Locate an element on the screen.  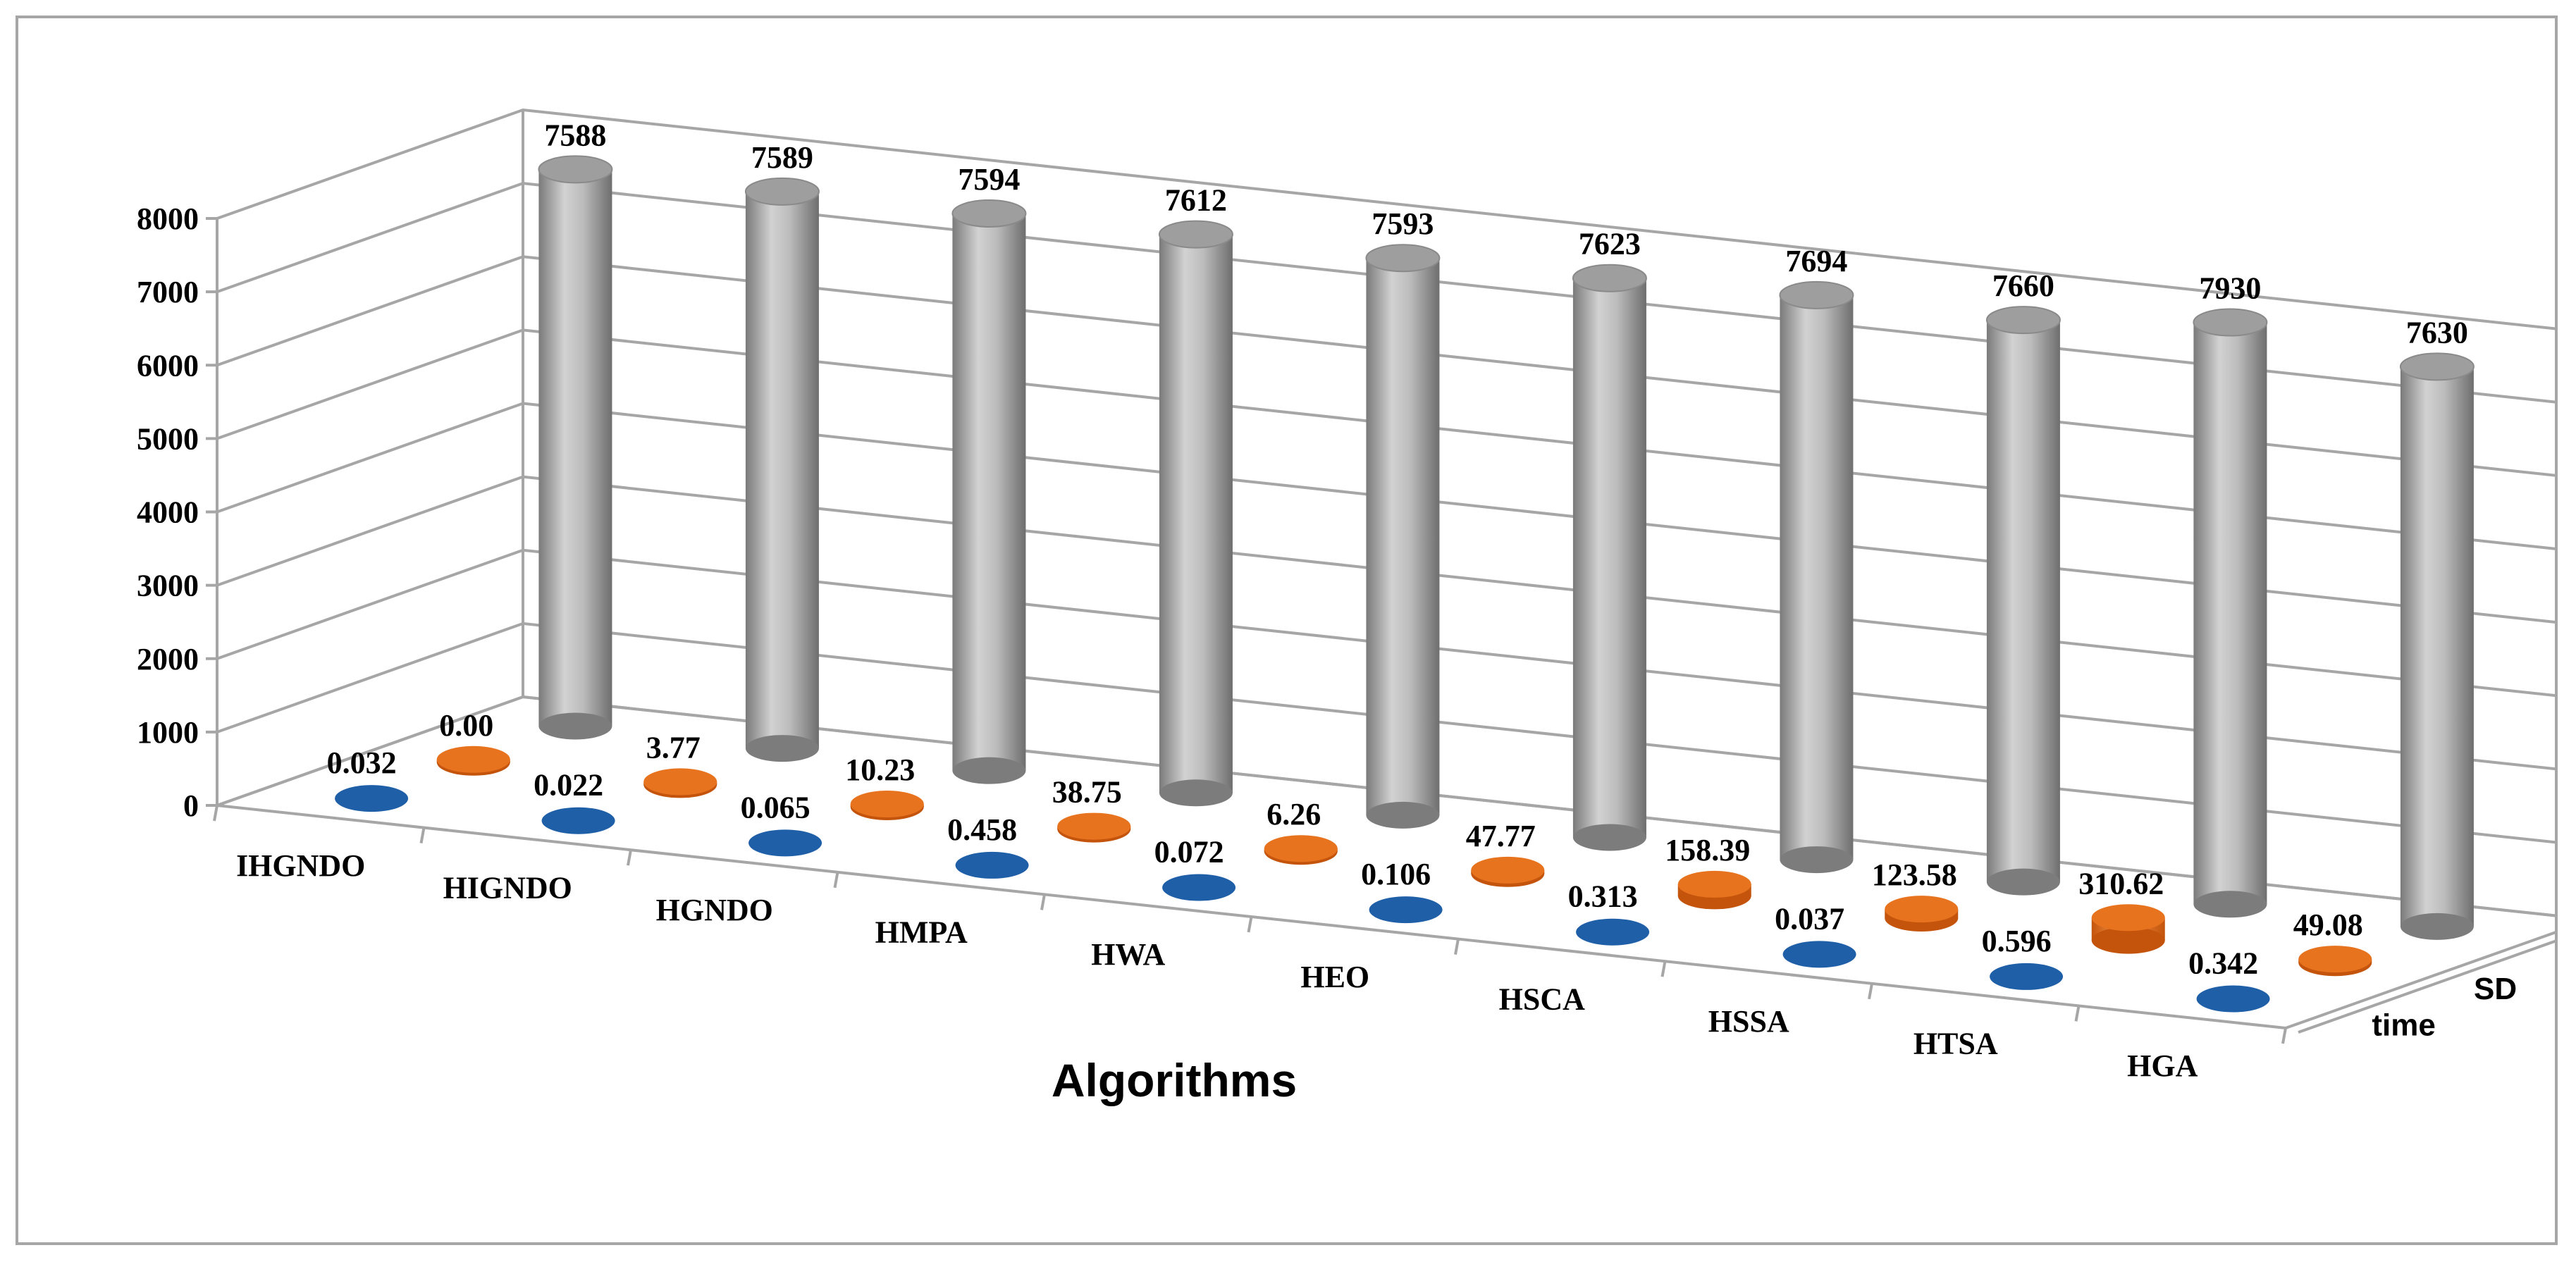
label-avg-hga: 7630 is located at coordinates (2437, 332).